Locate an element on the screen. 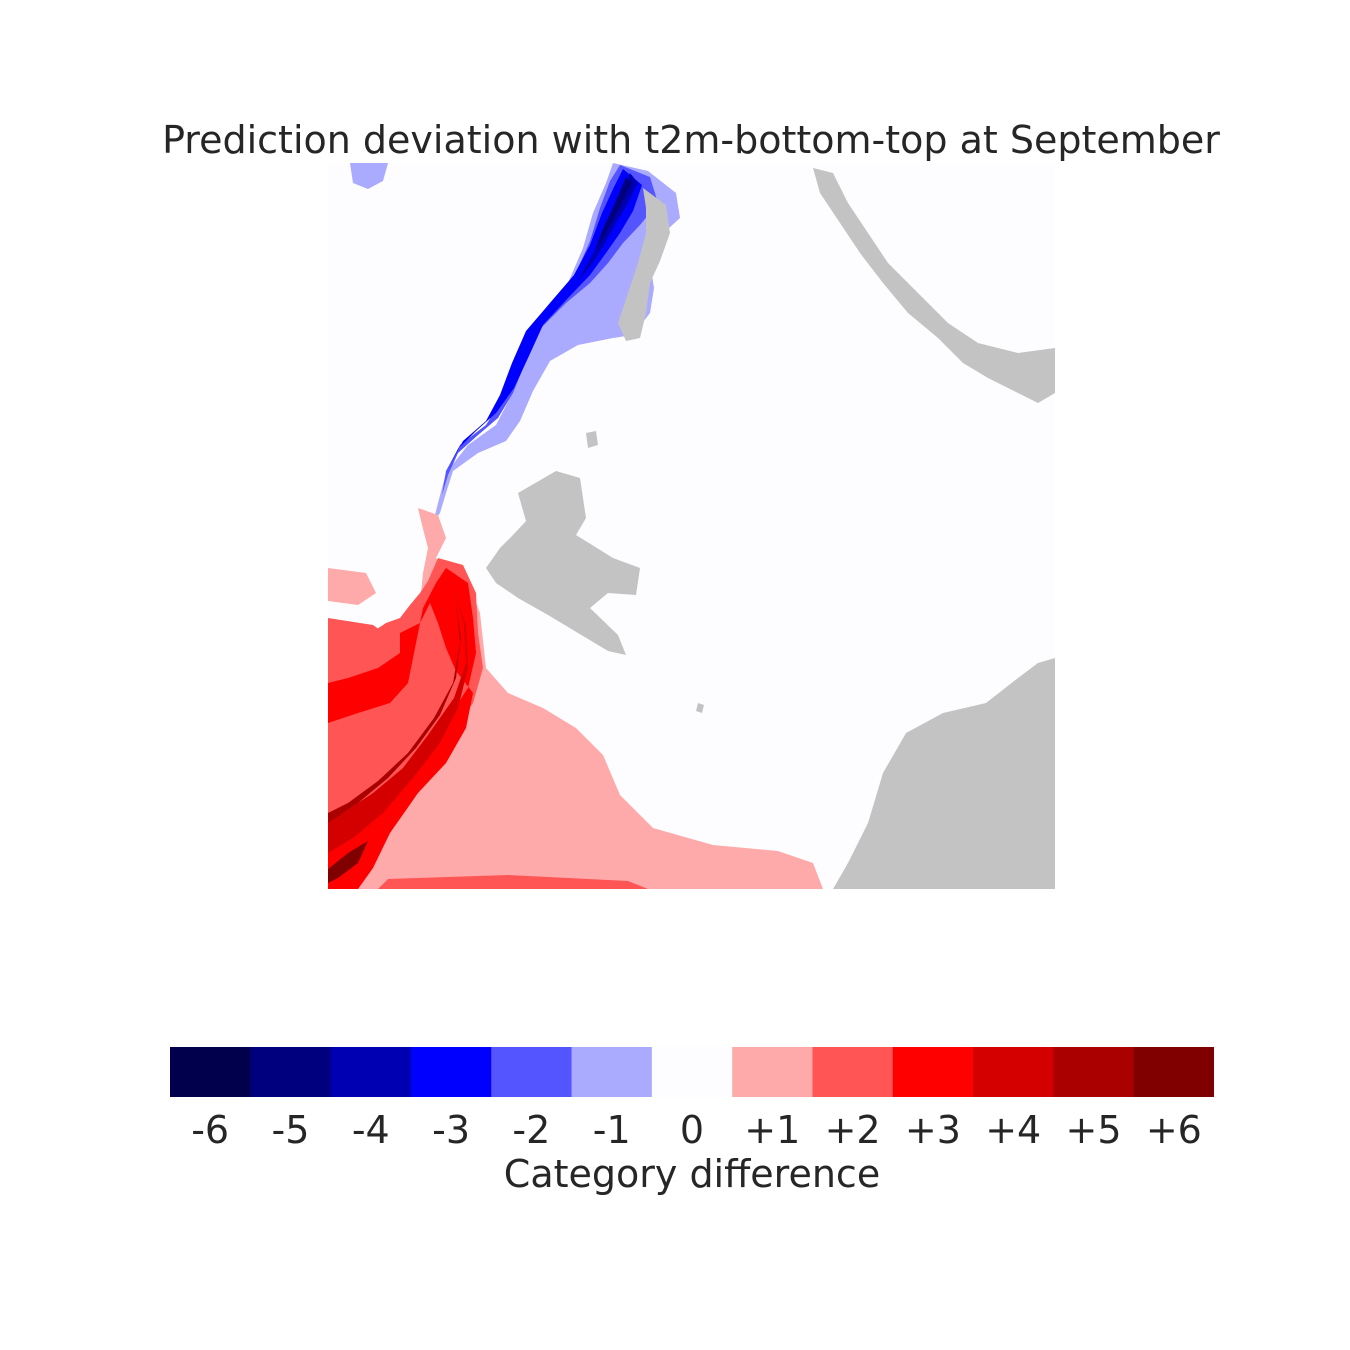 The image size is (1350, 1350). colorbar-tick-label: +3 is located at coordinates (933, 1130).